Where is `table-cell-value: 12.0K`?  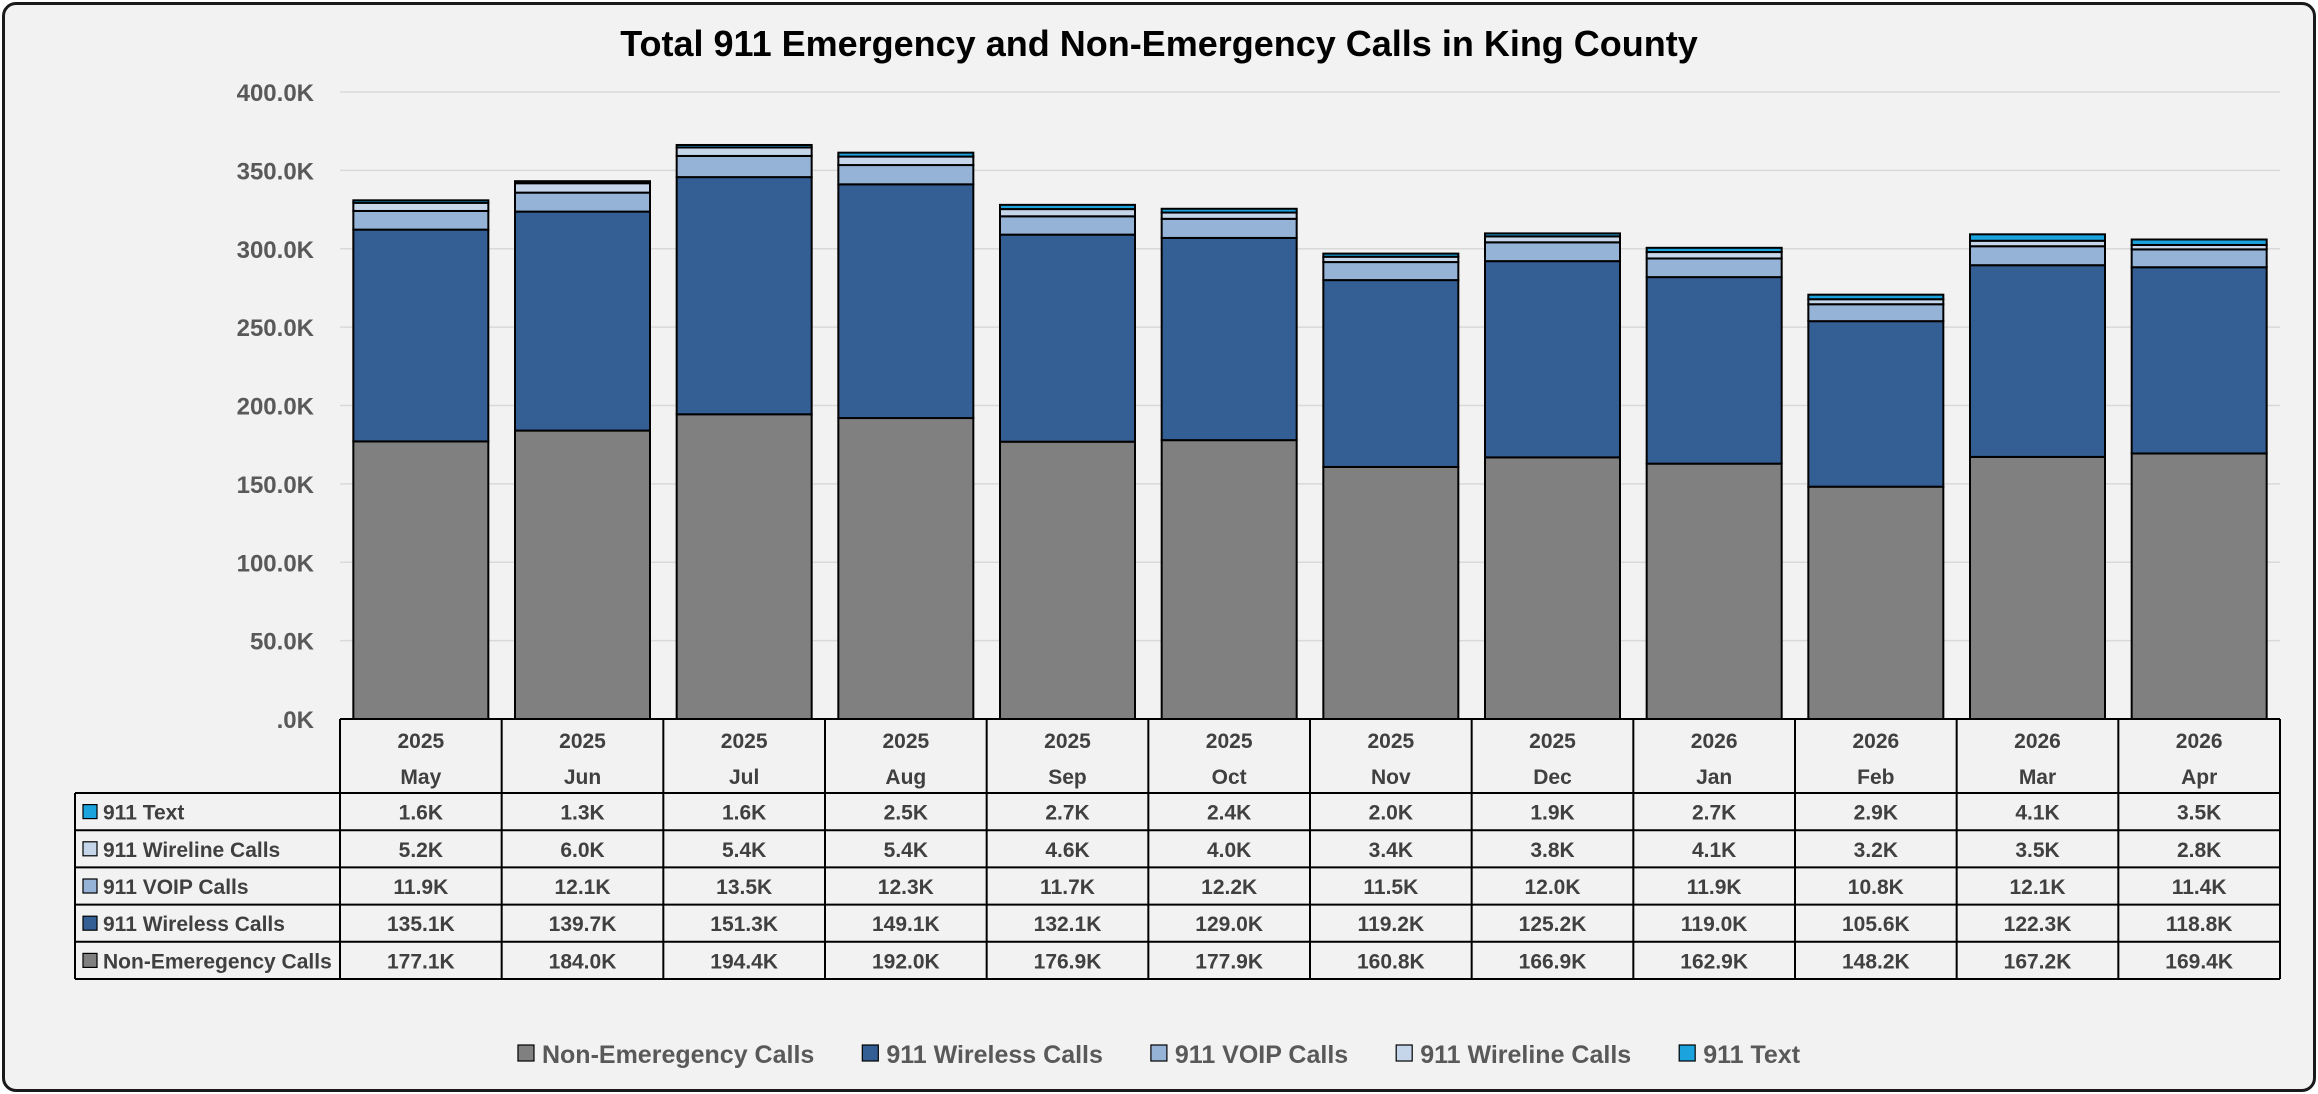 table-cell-value: 12.0K is located at coordinates (1552, 887).